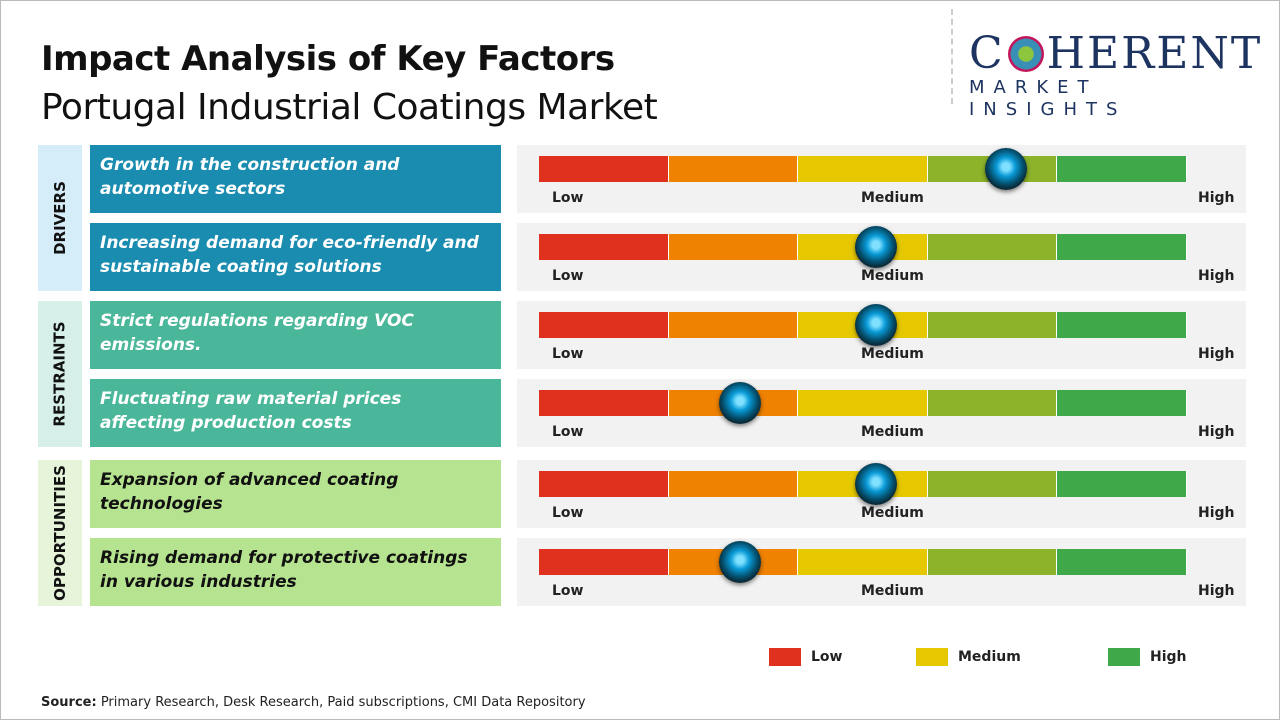 This screenshot has width=1280, height=720. I want to click on group-label-drivers: DRIVERS, so click(60, 218).